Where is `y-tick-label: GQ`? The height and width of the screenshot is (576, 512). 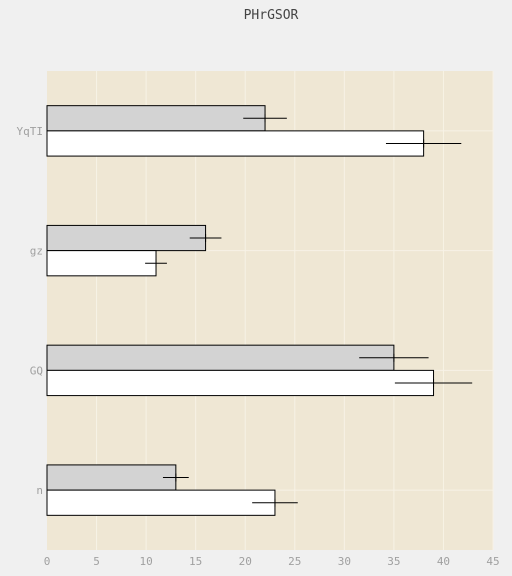 y-tick-label: GQ is located at coordinates (36, 370).